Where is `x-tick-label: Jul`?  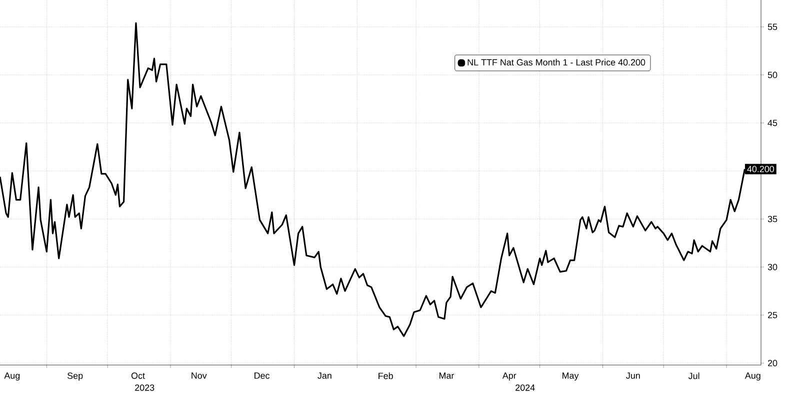
x-tick-label: Jul is located at coordinates (694, 376).